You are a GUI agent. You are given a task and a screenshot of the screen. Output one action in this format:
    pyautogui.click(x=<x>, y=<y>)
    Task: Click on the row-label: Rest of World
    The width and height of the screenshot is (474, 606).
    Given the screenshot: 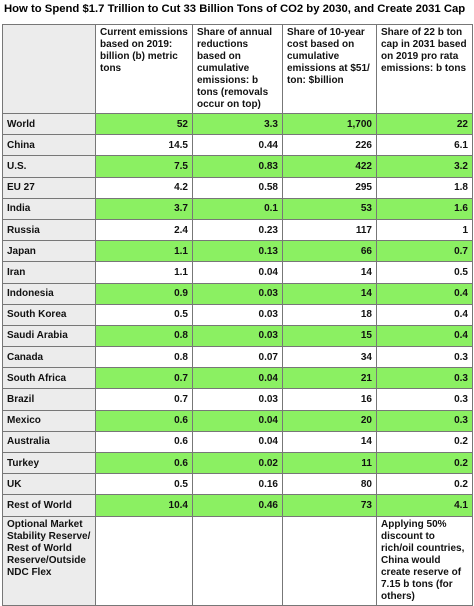 What is the action you would take?
    pyautogui.click(x=49, y=505)
    